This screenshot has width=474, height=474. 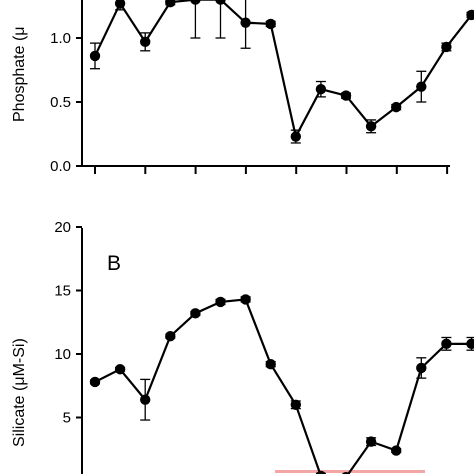 What do you see at coordinates (114, 263) in the screenshot?
I see `panel-b-label: B` at bounding box center [114, 263].